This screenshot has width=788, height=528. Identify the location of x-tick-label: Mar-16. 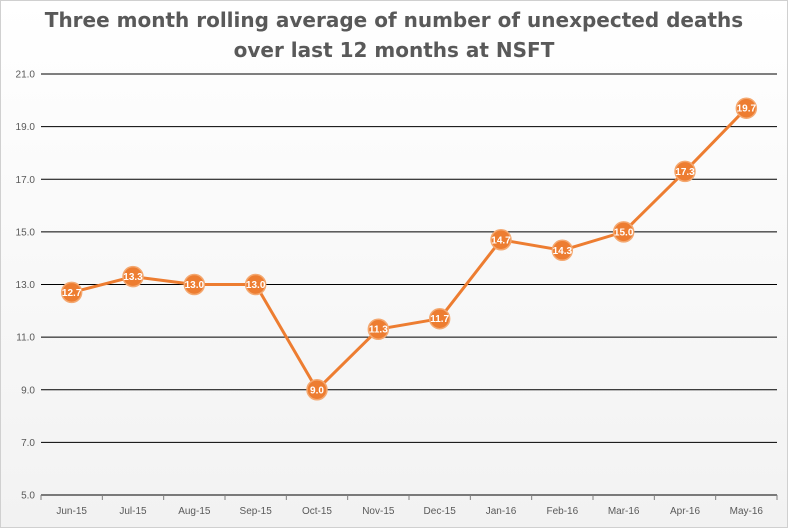
(624, 511).